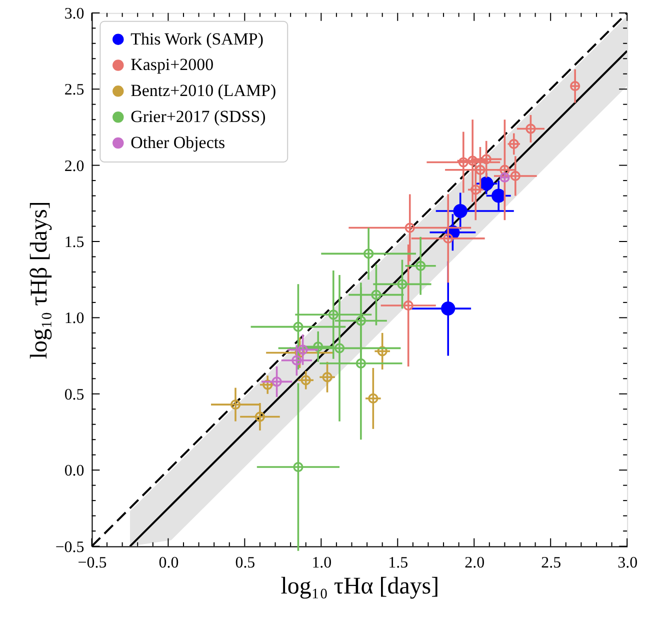 Image resolution: width=649 pixels, height=618 pixels. What do you see at coordinates (245, 563) in the screenshot?
I see `x-tick-label: 0.5` at bounding box center [245, 563].